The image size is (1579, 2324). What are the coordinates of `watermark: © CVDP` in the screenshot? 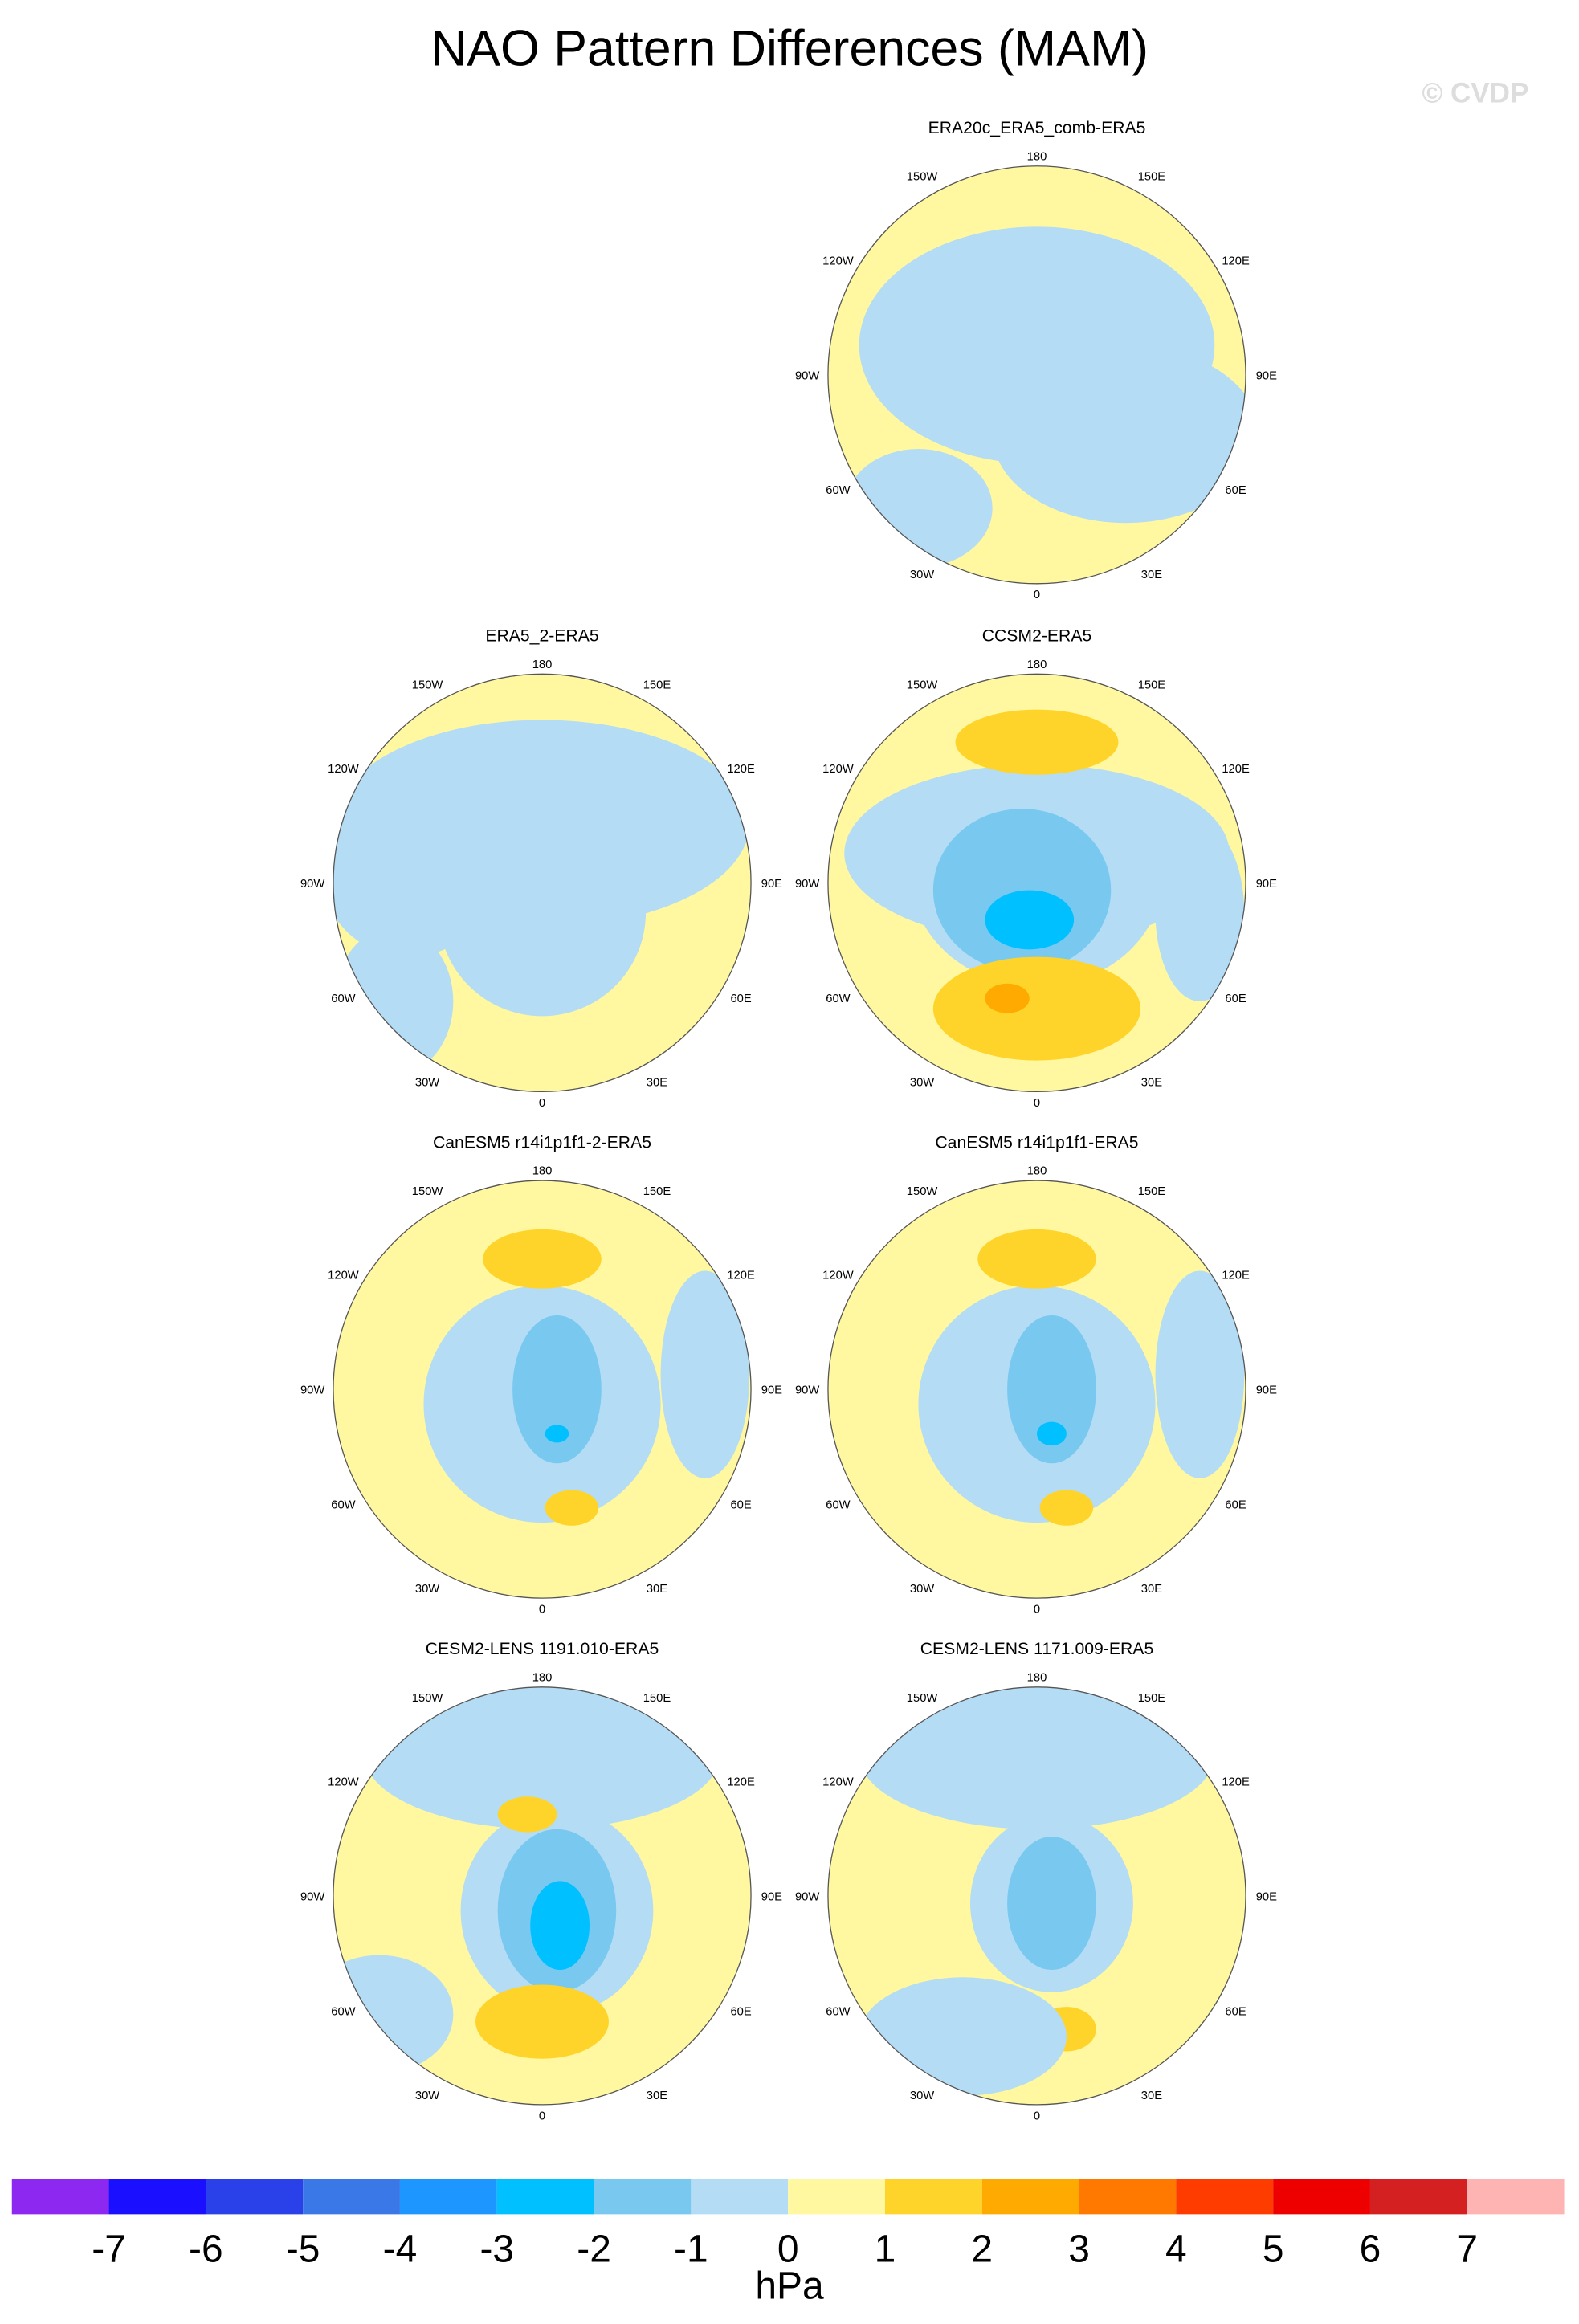 It's located at (1475, 93).